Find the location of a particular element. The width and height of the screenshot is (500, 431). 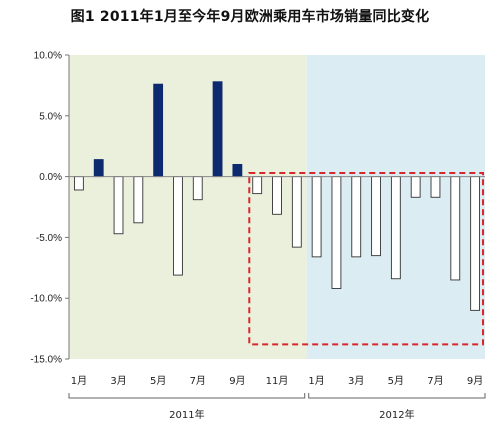

group-label: 2012年 is located at coordinates (396, 414).